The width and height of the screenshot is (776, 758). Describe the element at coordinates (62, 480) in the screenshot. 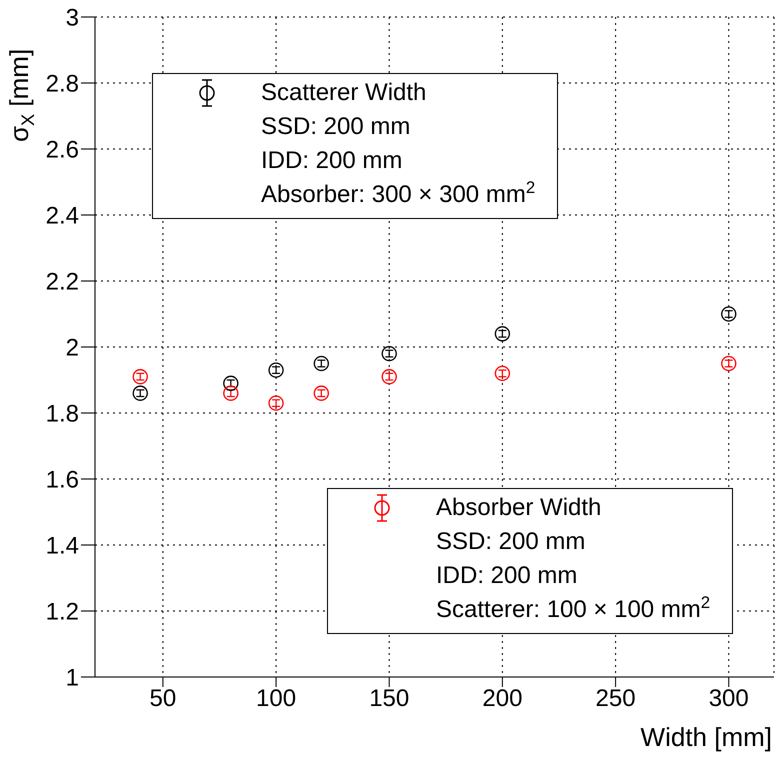

I see `y-tick-label: 1.6` at that location.